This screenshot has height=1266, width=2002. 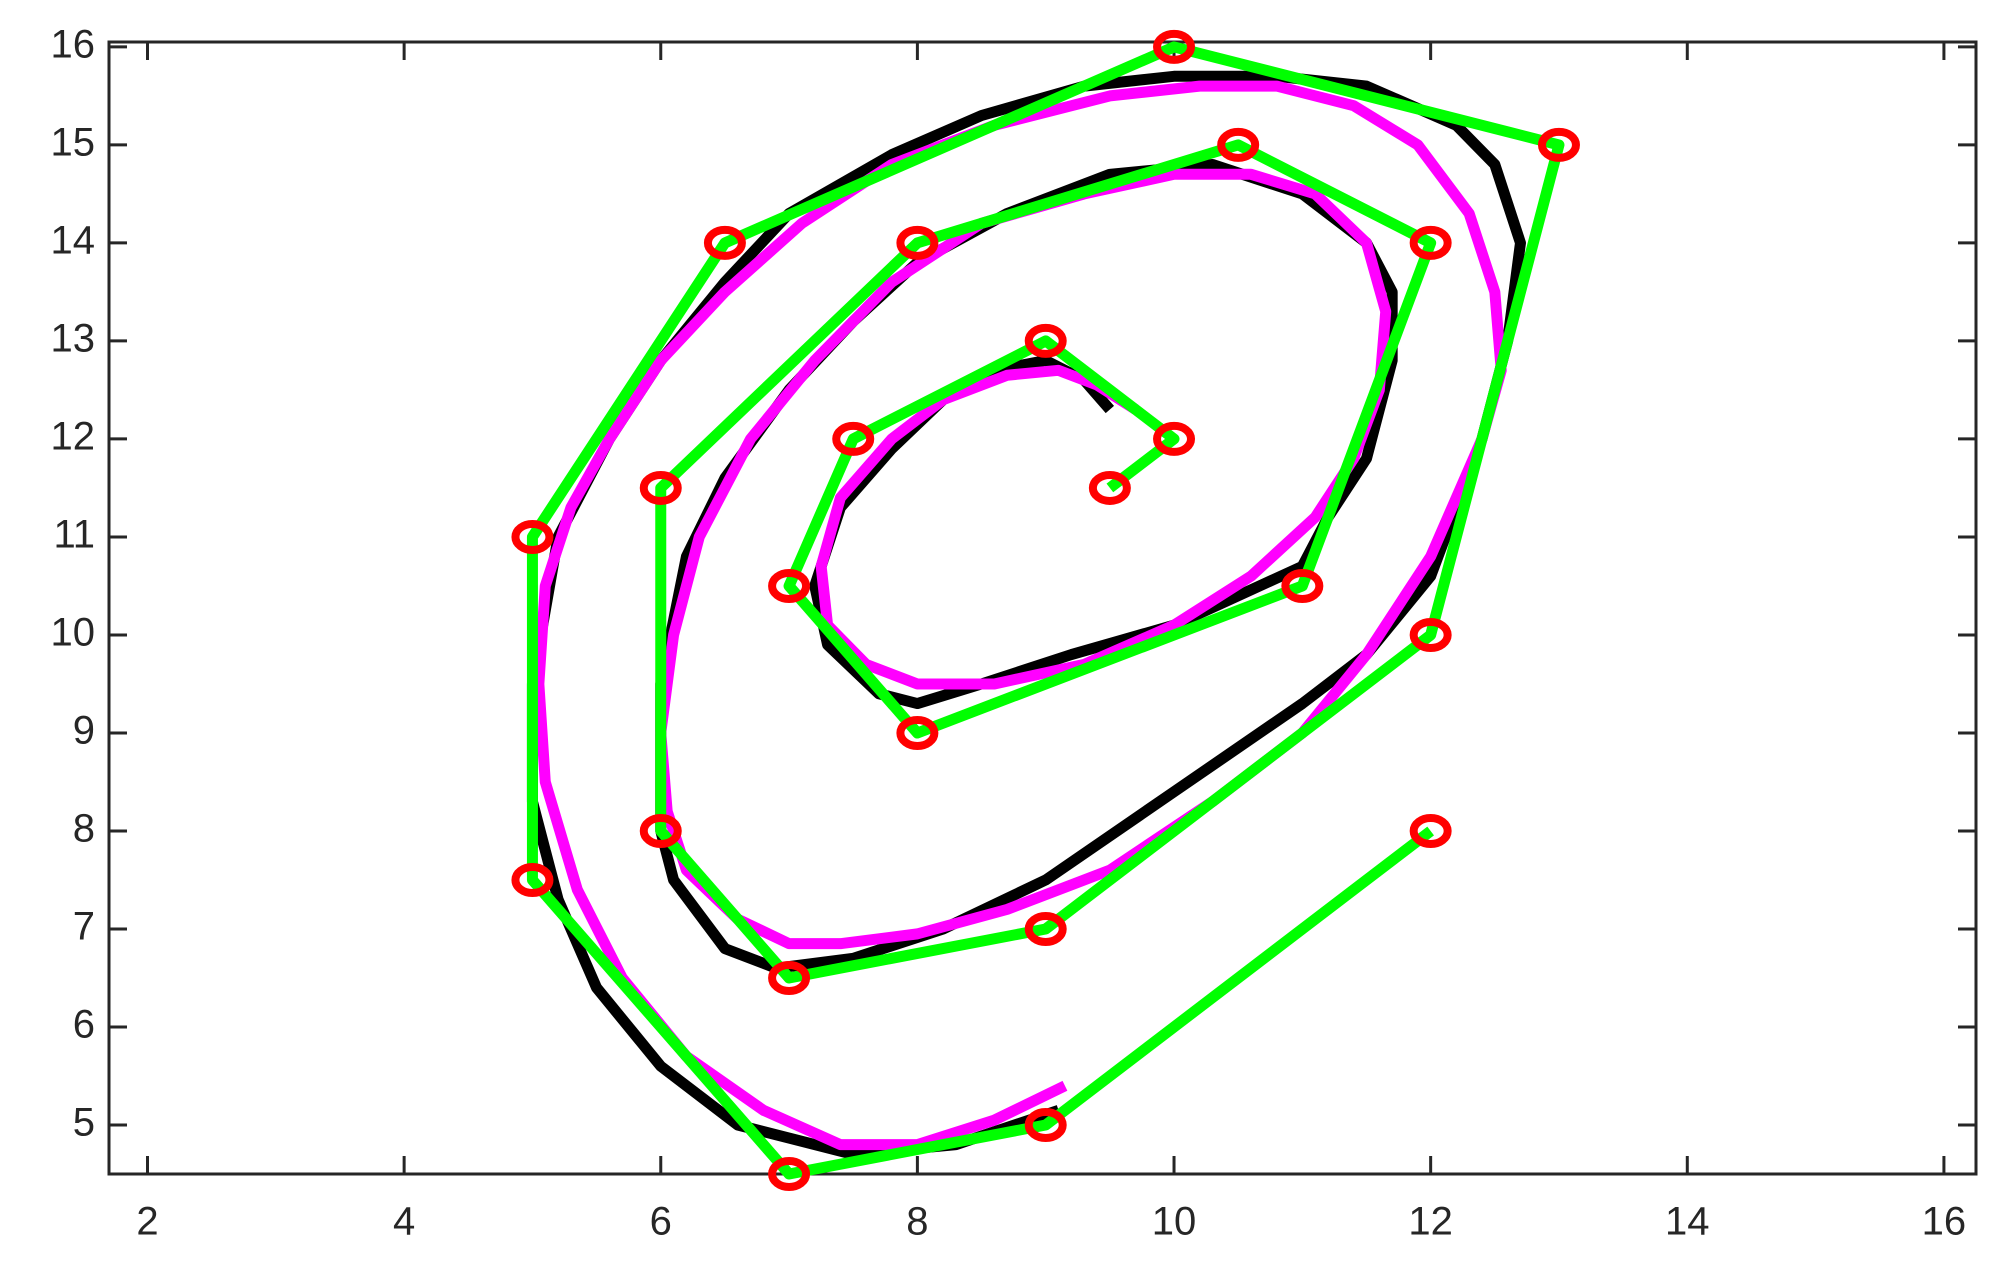 I want to click on y-tick-label: 13, so click(x=73, y=338).